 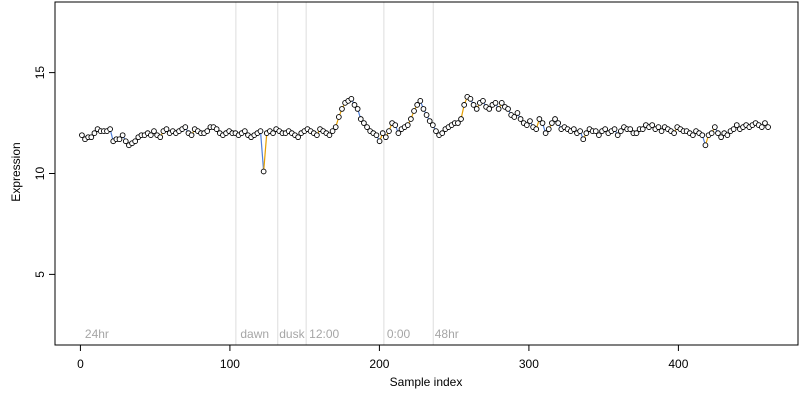 I want to click on x-tick-label: 0, so click(x=80, y=364).